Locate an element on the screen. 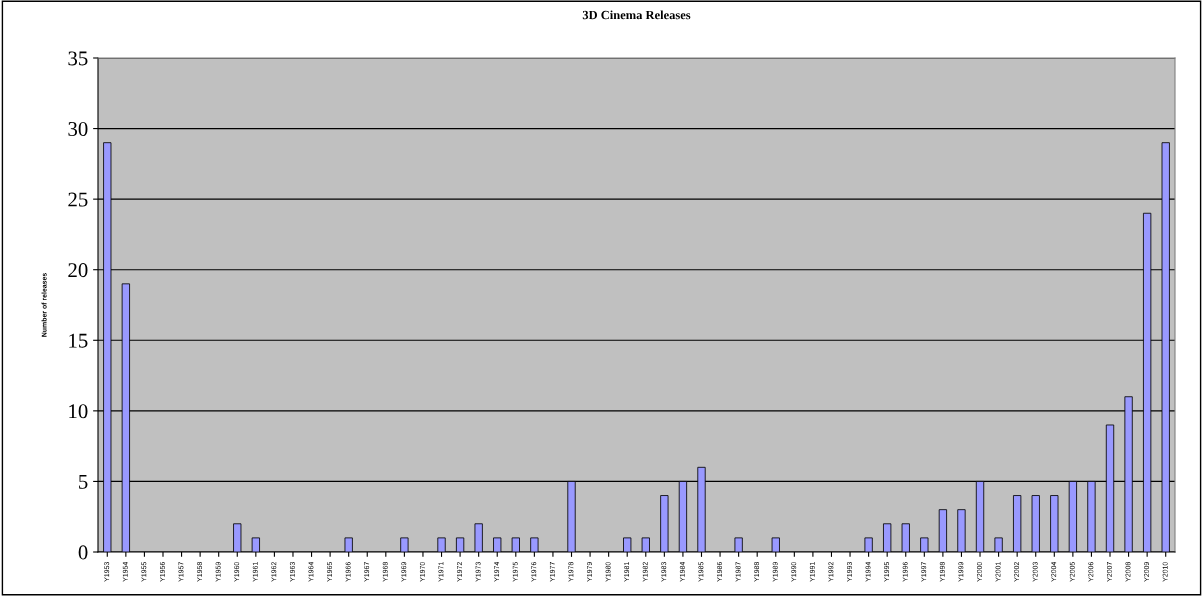 Image resolution: width=1203 pixels, height=596 pixels. y-tick-label: 20 is located at coordinates (78, 270).